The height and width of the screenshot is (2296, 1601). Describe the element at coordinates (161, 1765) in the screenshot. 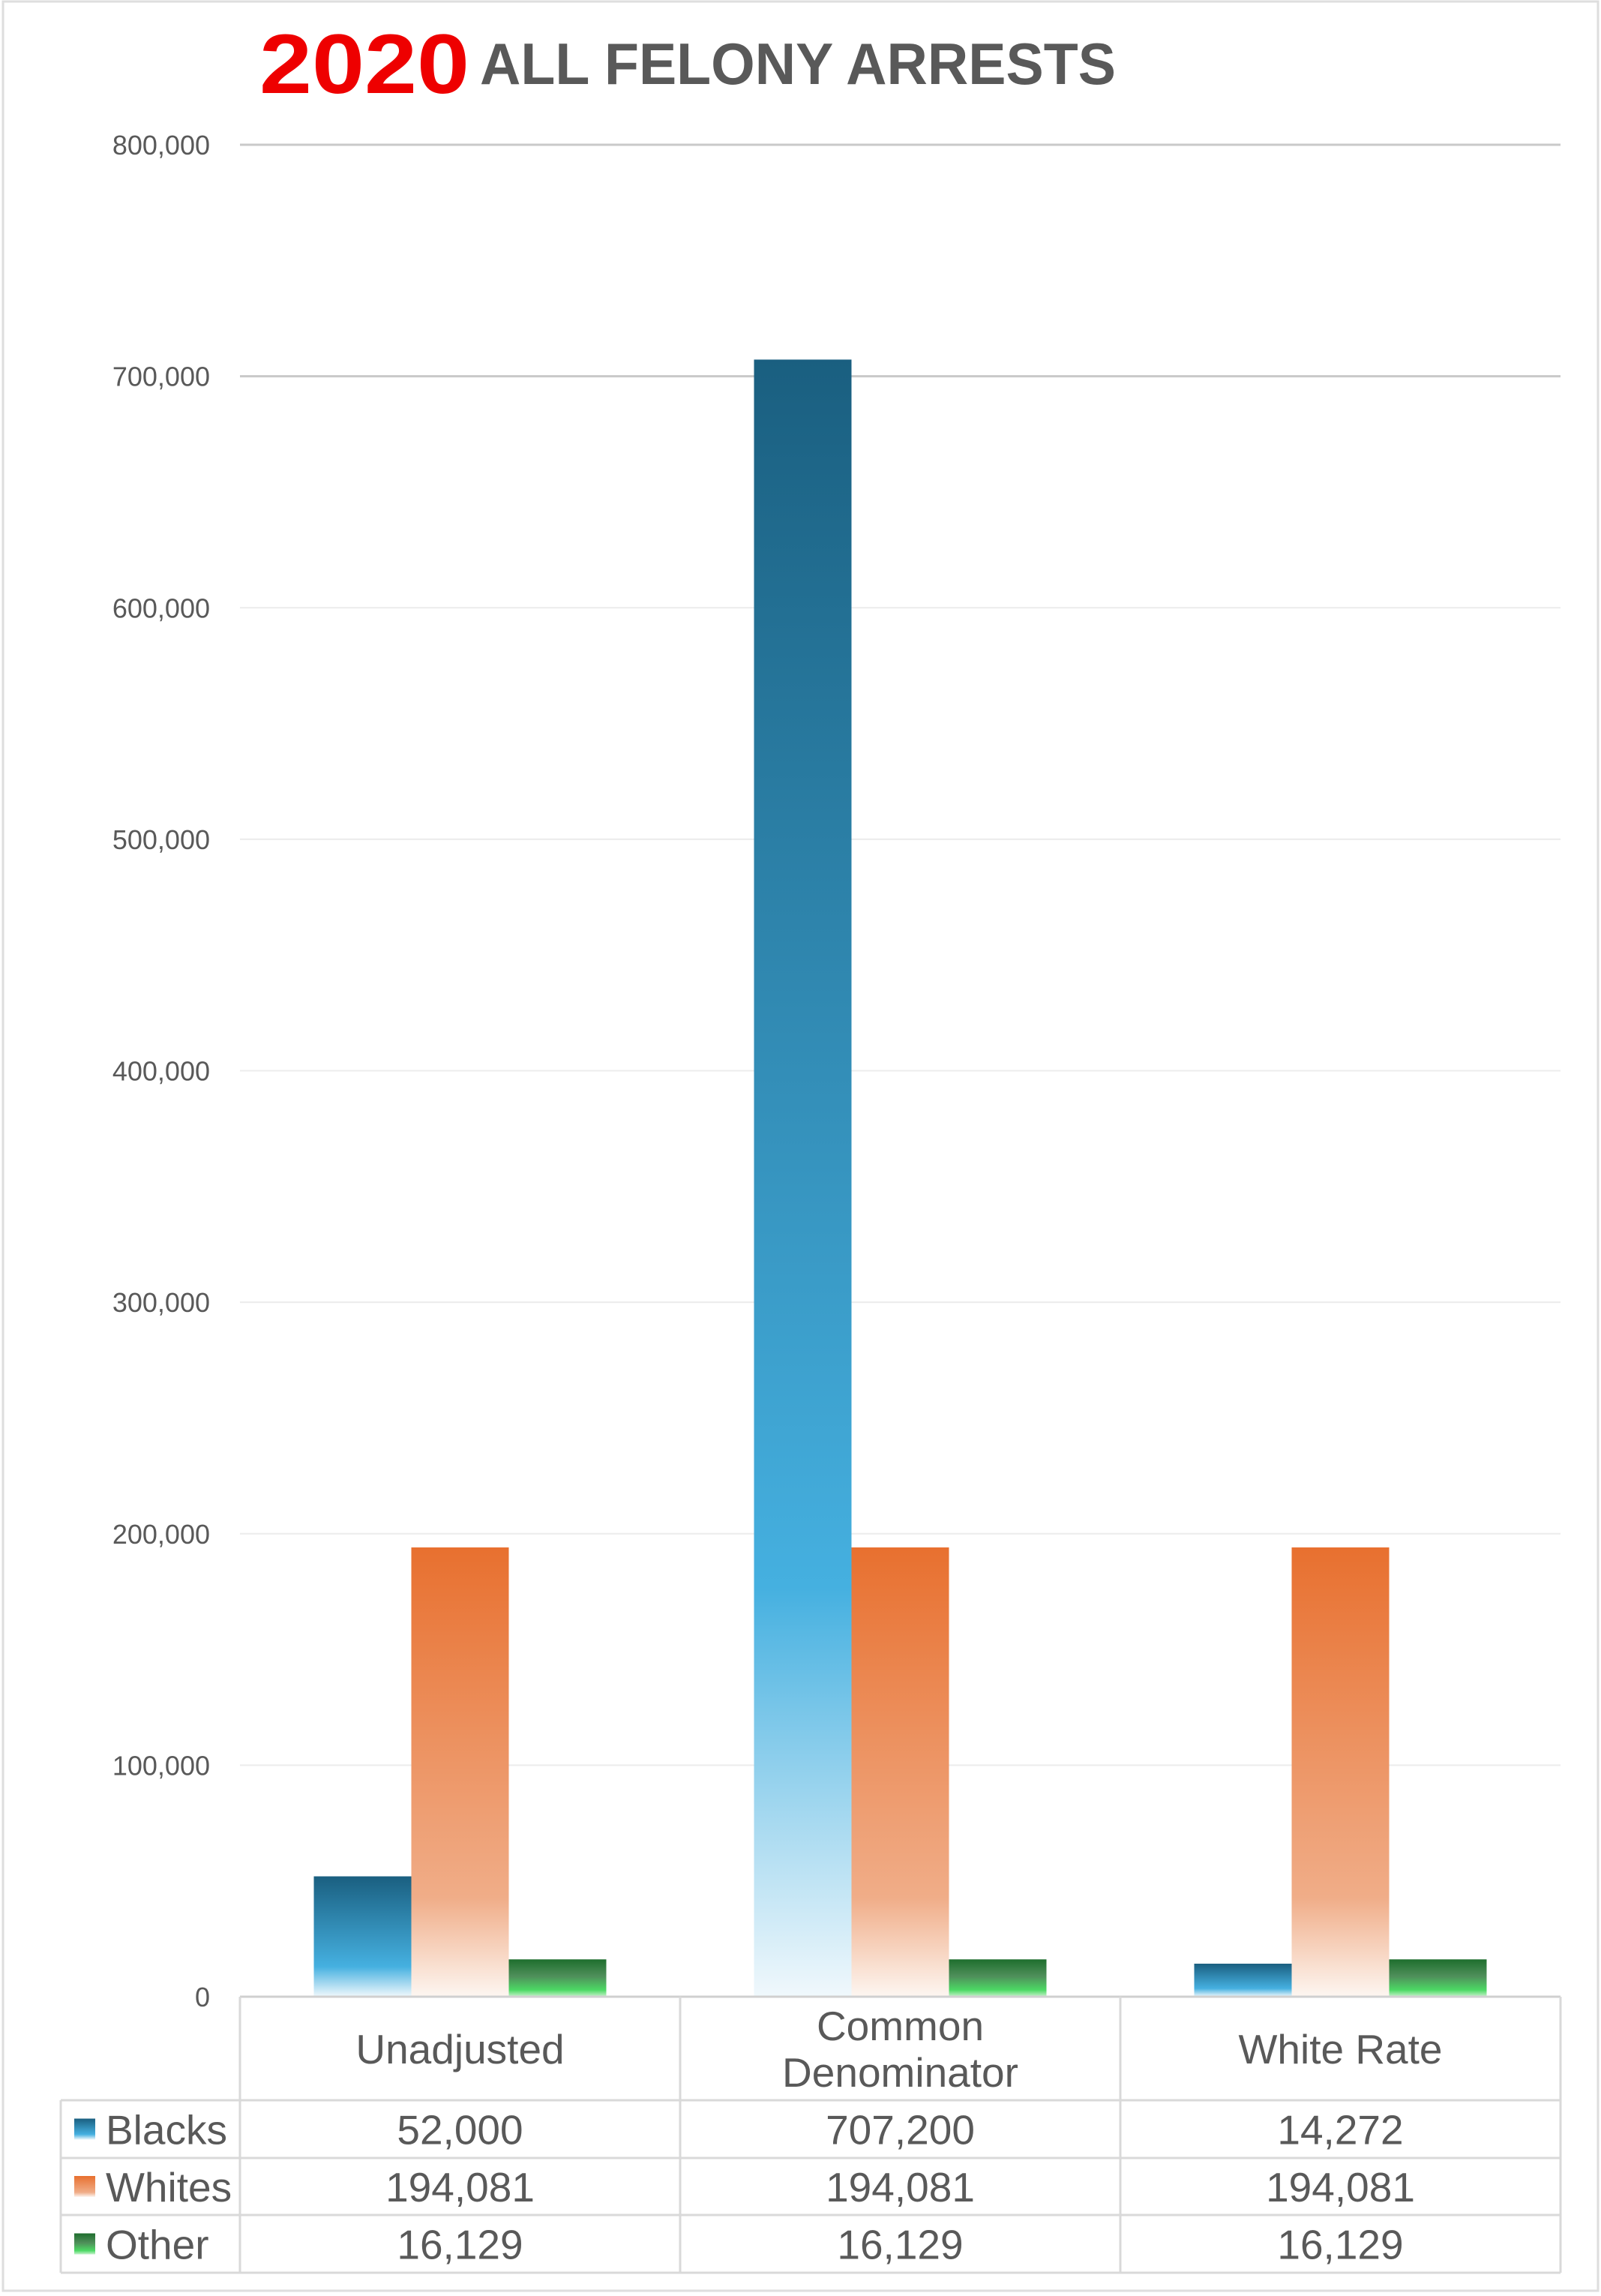

I see `y-tick-label: 100,000` at that location.